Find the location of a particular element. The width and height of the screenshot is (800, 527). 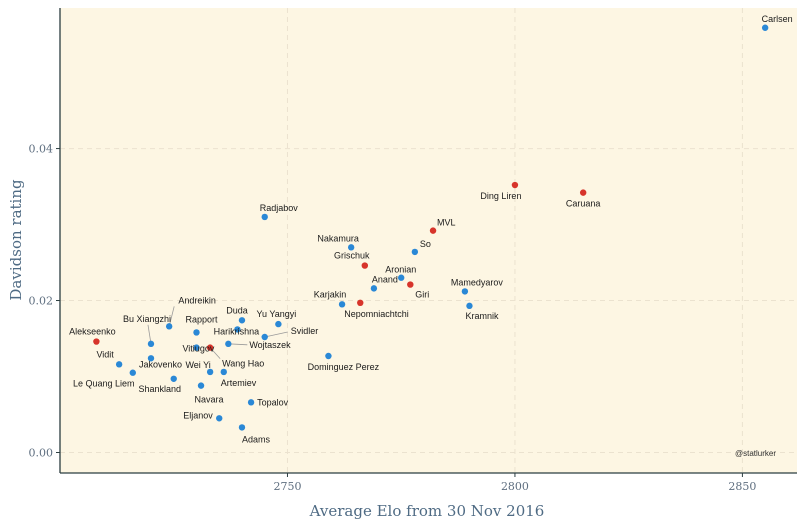

y-axis-title: Davidson rating is located at coordinates (16, 240).